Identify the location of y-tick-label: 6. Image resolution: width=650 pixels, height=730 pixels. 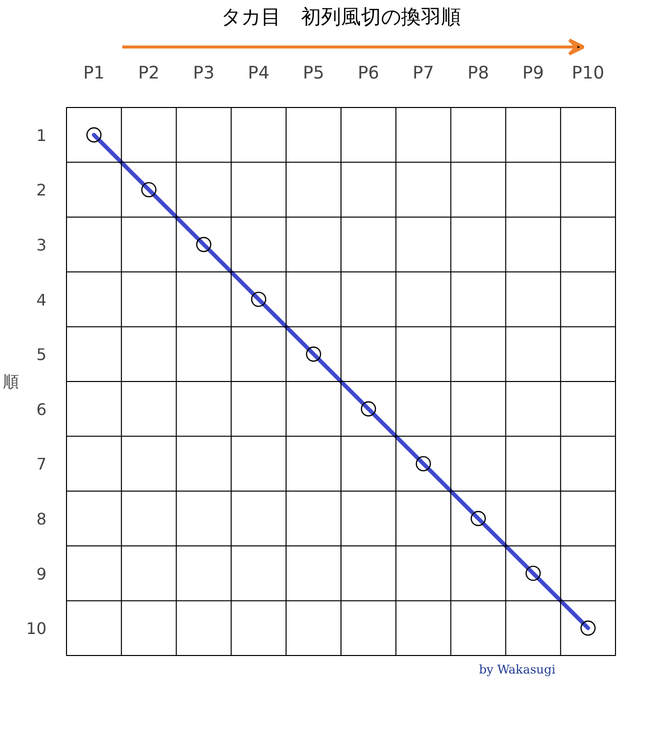
(41, 409).